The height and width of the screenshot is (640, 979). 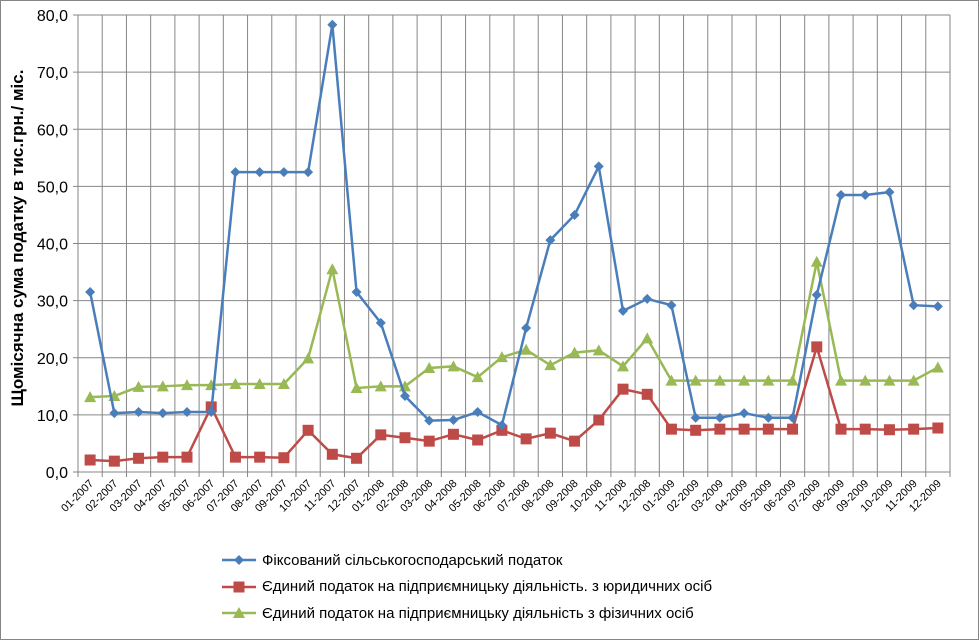 What do you see at coordinates (57, 473) in the screenshot?
I see `y-tick-label: 0,0` at bounding box center [57, 473].